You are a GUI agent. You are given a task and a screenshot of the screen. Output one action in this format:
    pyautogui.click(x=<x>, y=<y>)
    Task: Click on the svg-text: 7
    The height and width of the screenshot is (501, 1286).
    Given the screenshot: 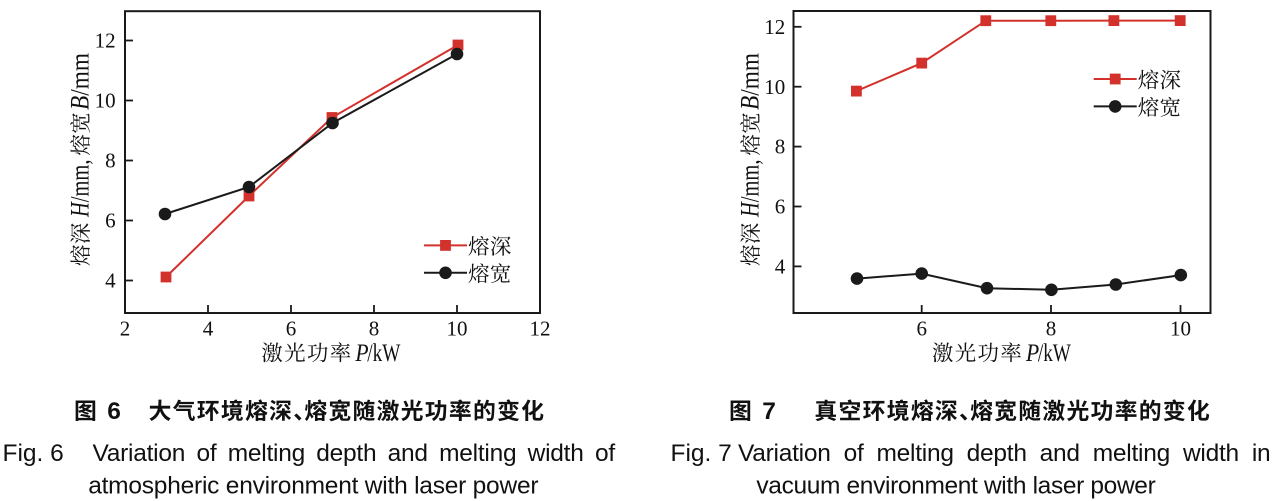 What is the action you would take?
    pyautogui.click(x=769, y=411)
    